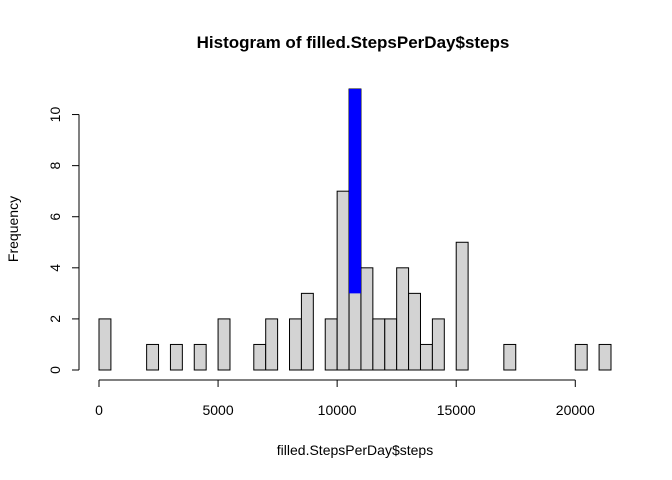 The image size is (672, 480). Describe the element at coordinates (345, 398) in the screenshot. I see `x-axis: 0 5000 10000 15000 20000` at that location.